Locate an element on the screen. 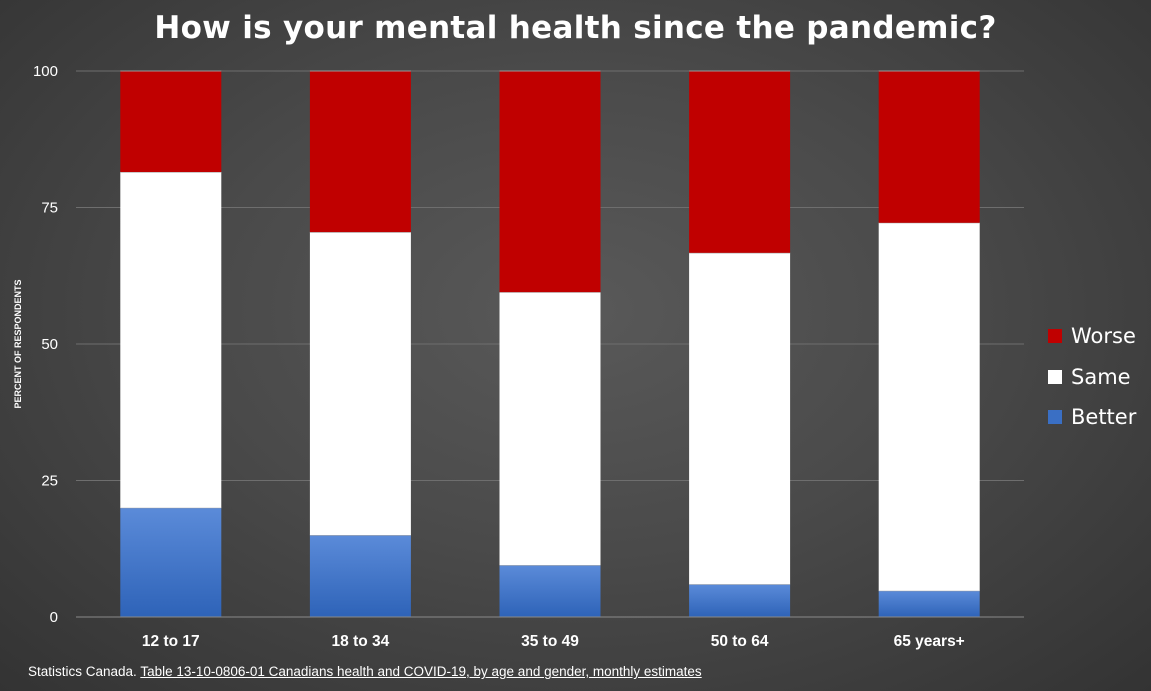 The height and width of the screenshot is (691, 1151). legend-label-same: Same is located at coordinates (1101, 376).